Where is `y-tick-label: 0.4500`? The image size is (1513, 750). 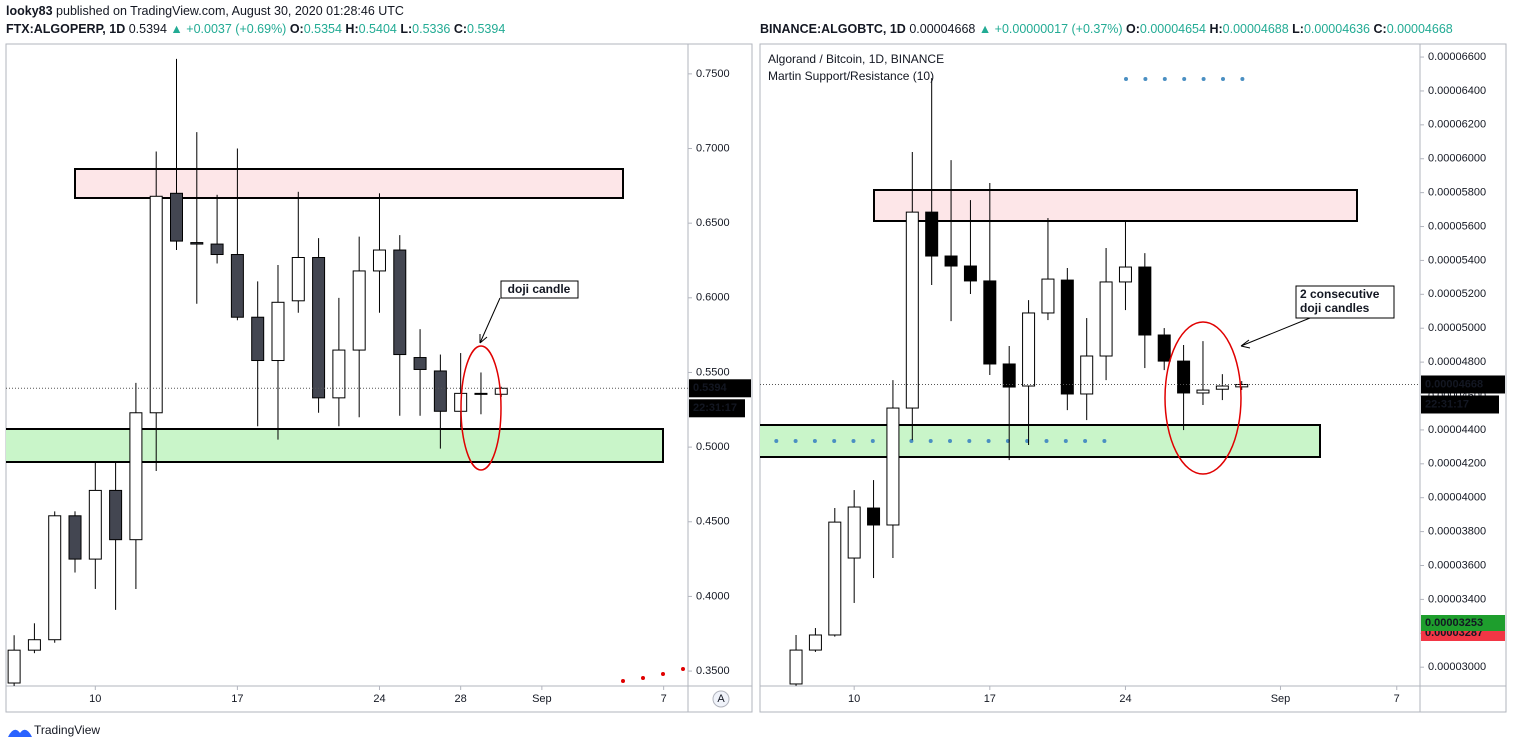 y-tick-label: 0.4500 is located at coordinates (713, 522).